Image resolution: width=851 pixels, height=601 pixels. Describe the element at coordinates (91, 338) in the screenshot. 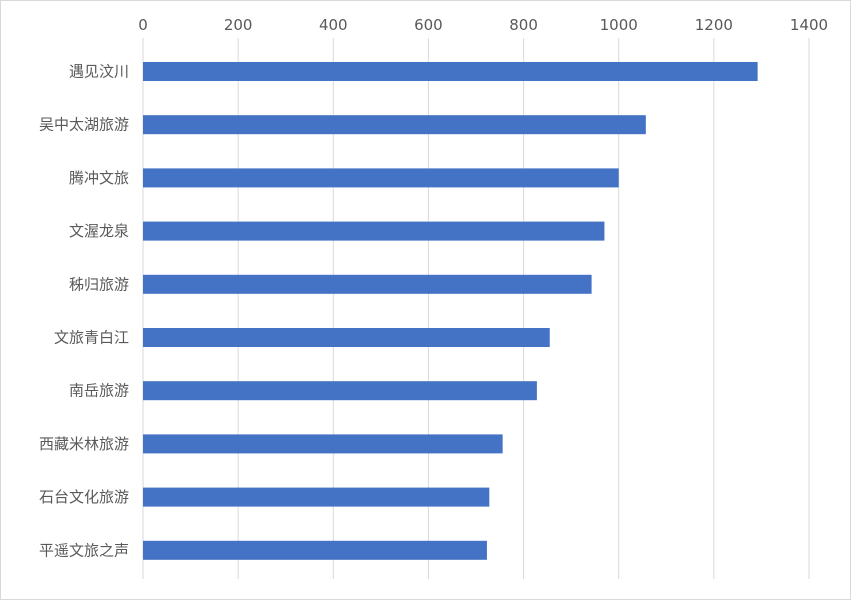

I see `category-label: 文旅青白江` at that location.